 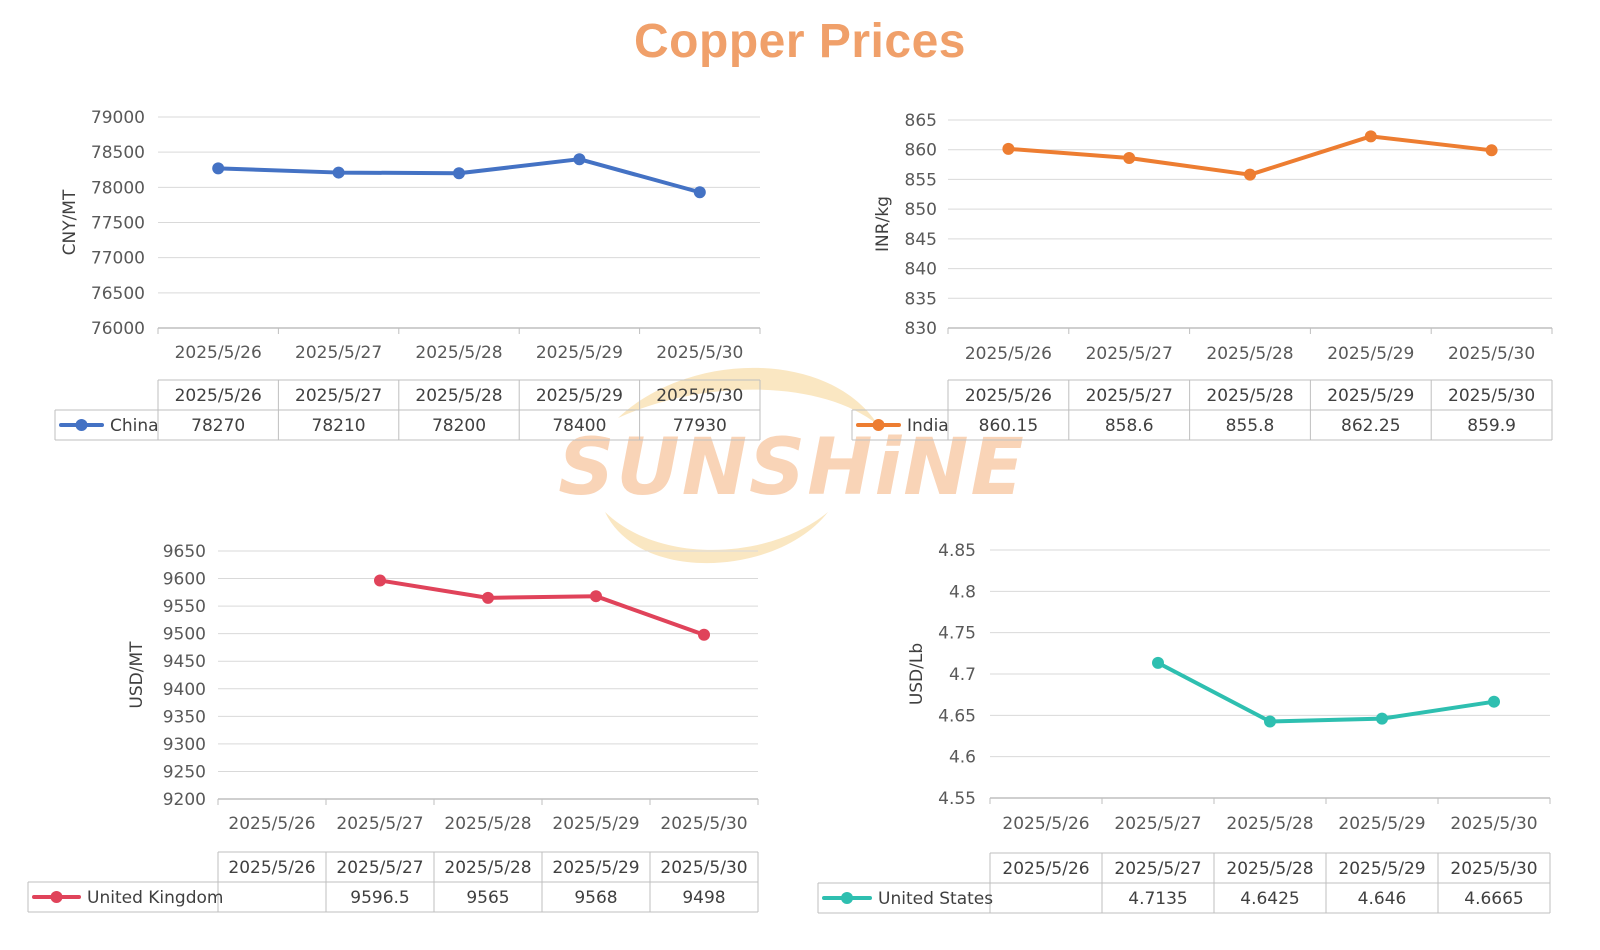 What do you see at coordinates (1493, 899) in the screenshot?
I see `table-value-cell: 4.6665` at bounding box center [1493, 899].